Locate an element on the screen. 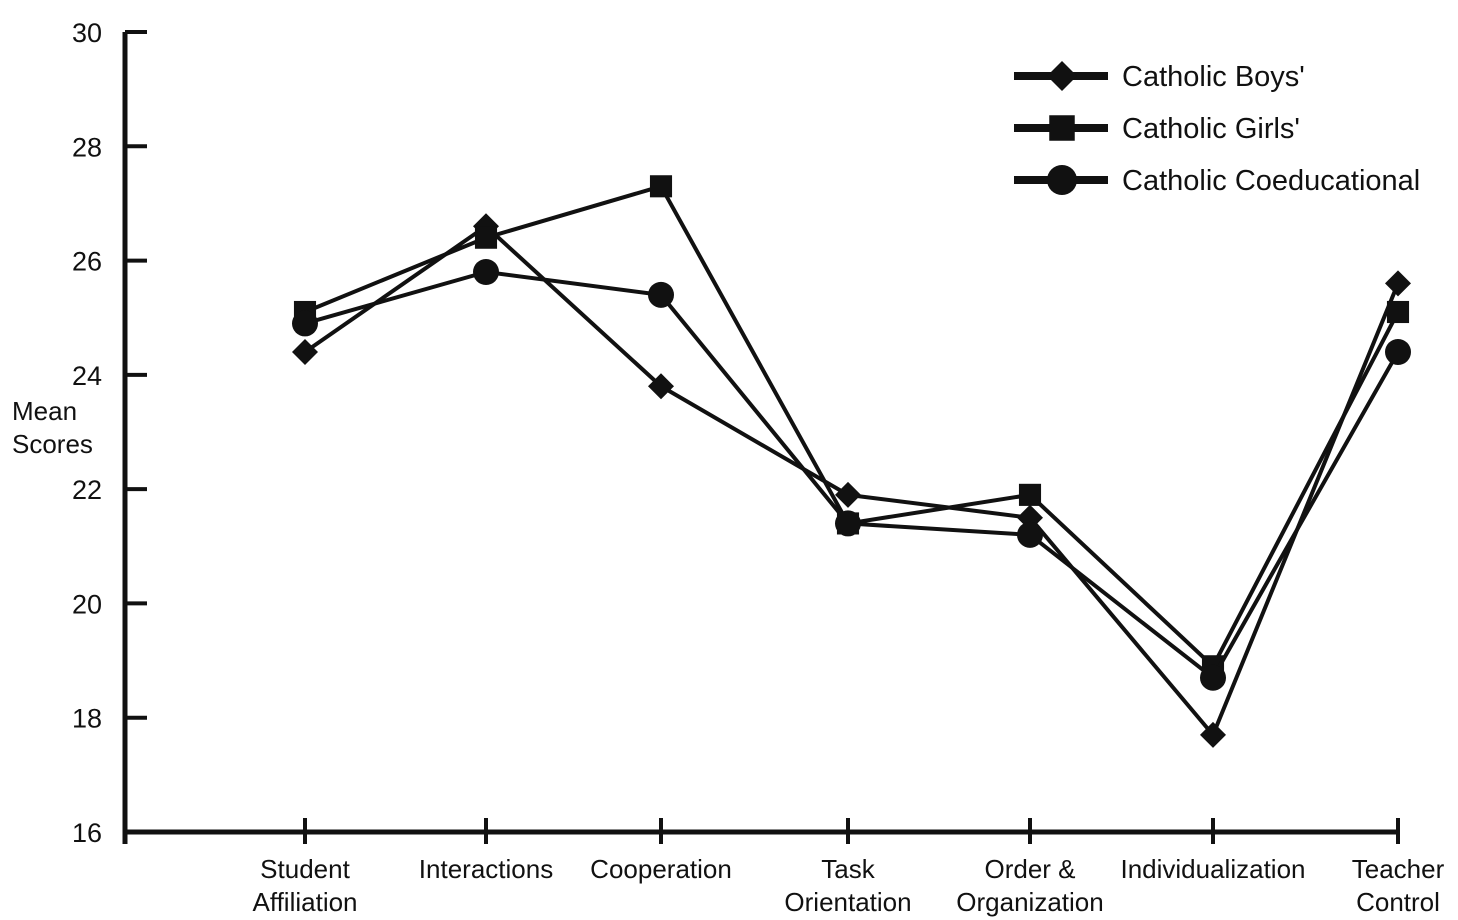  legend-label: Catholic Coeducational is located at coordinates (1271, 181).